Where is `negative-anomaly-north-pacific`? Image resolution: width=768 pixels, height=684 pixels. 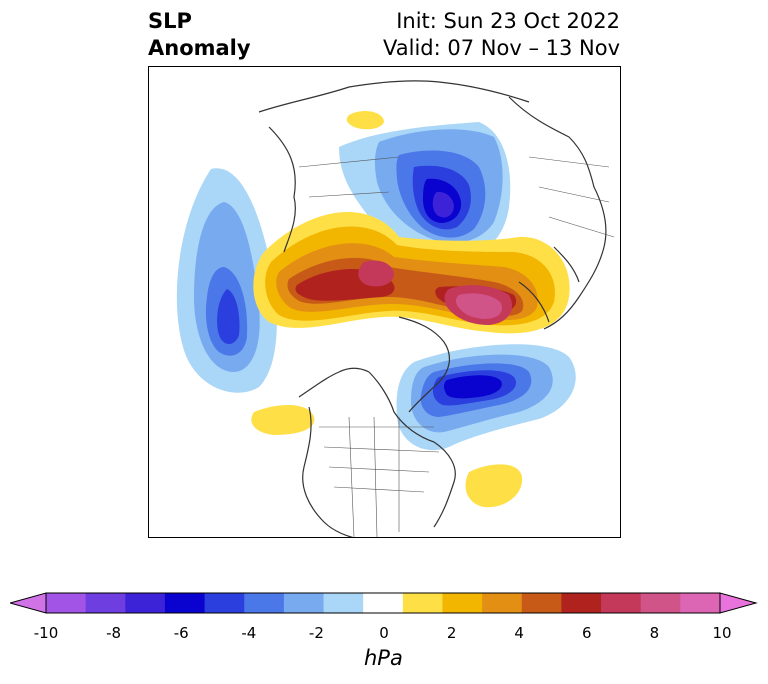
negative-anomaly-north-pacific is located at coordinates (226, 280).